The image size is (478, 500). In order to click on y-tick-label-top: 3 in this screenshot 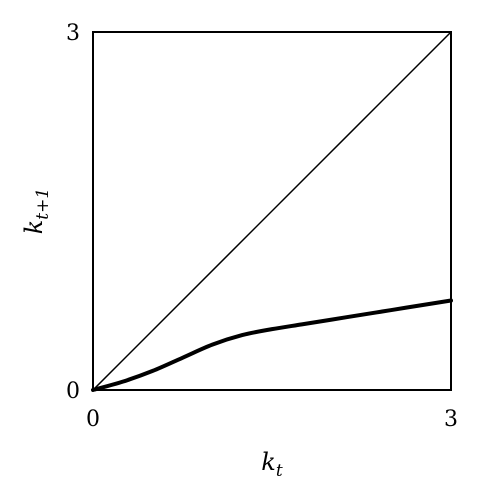, I will do `click(73, 33)`.